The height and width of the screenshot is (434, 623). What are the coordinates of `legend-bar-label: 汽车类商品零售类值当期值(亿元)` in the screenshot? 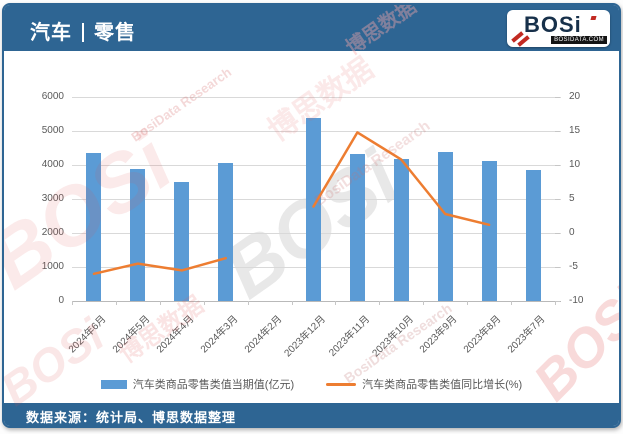 It's located at (213, 385).